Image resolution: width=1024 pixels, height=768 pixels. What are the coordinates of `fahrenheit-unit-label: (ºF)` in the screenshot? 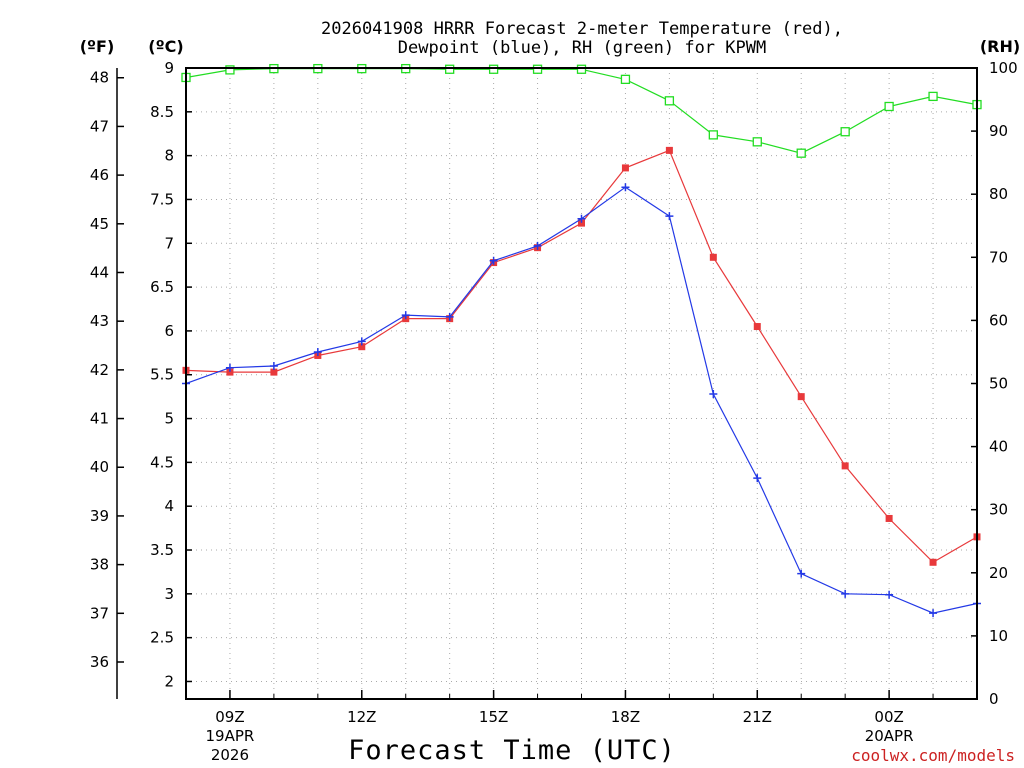 It's located at (97, 46).